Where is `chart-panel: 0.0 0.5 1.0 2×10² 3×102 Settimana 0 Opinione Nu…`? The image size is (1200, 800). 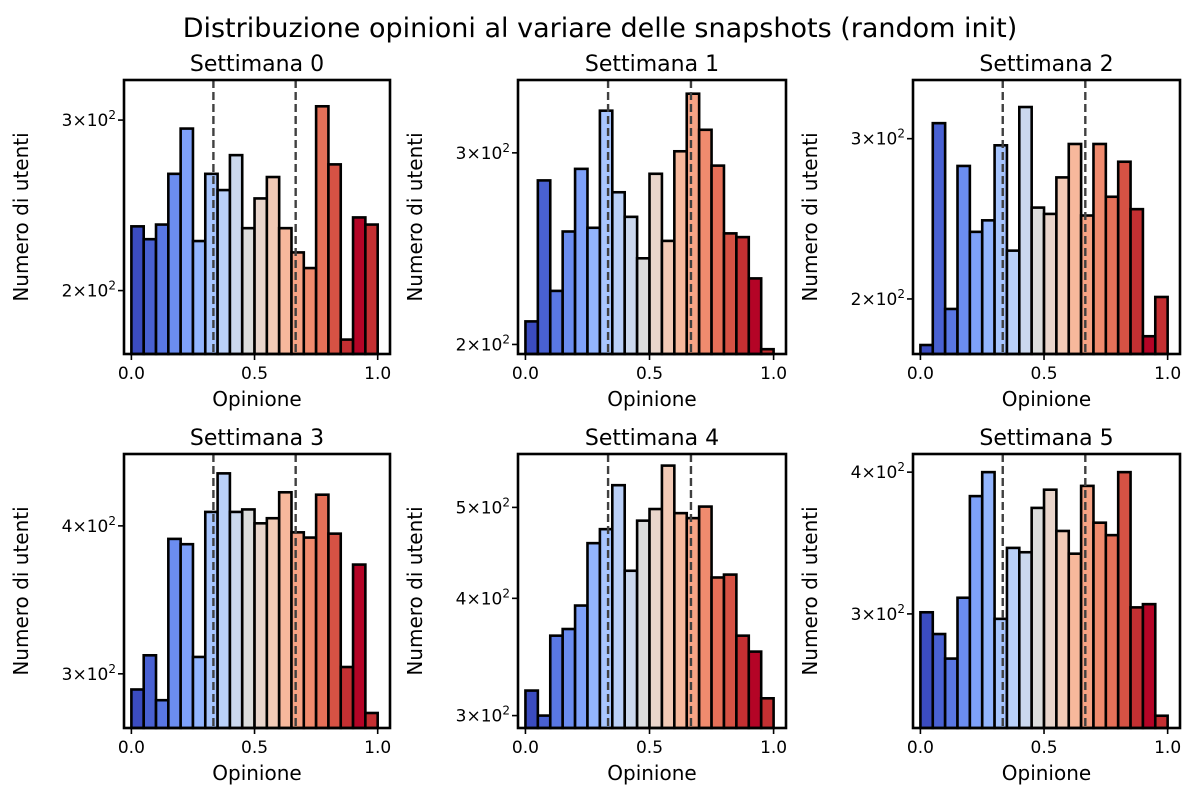 chart-panel: 0.0 0.5 1.0 2×10² 3×102 Settimana 0 Opinione Nu… is located at coordinates (200, 231).